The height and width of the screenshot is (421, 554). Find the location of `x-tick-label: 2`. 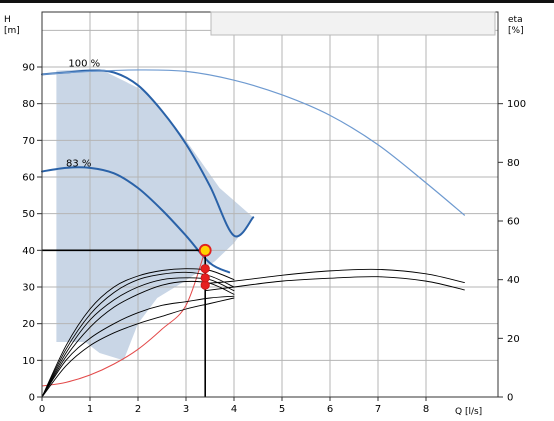

x-tick-label: 2 is located at coordinates (138, 409).